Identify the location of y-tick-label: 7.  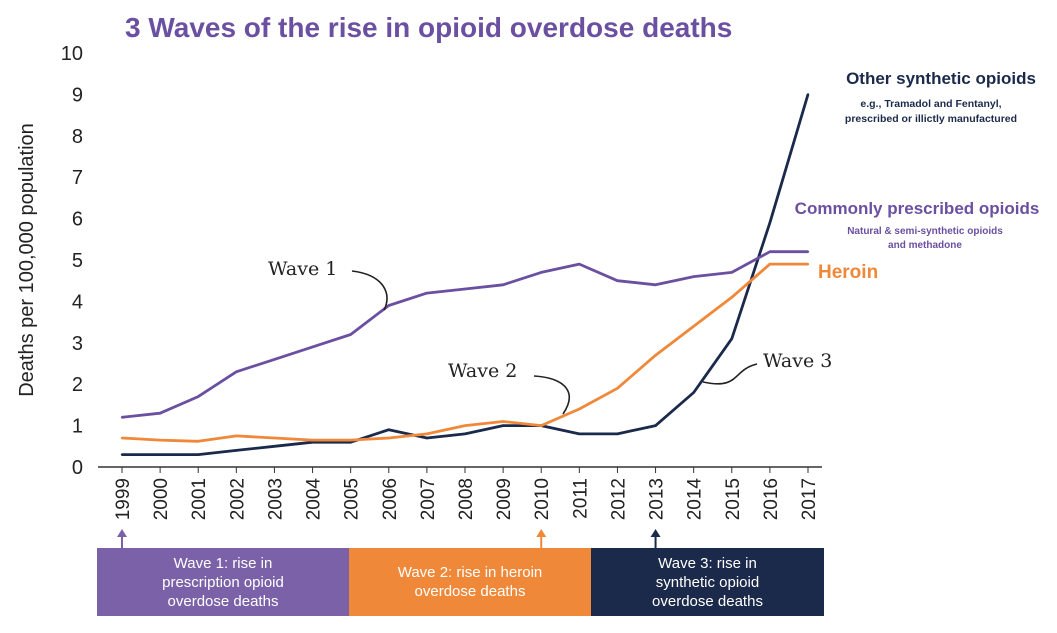
(77, 178).